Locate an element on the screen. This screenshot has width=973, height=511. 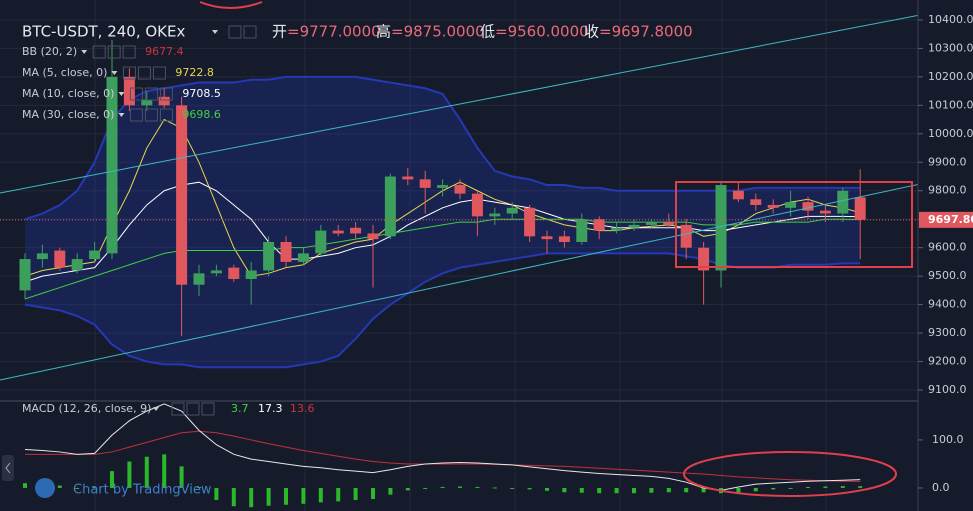
y-tick-label: 10200.0 is located at coordinates (950, 76).